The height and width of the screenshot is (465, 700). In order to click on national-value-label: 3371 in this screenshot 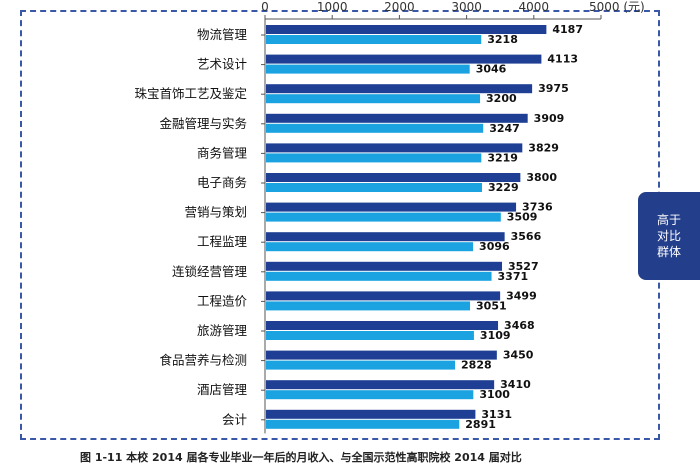, I will do `click(513, 276)`.